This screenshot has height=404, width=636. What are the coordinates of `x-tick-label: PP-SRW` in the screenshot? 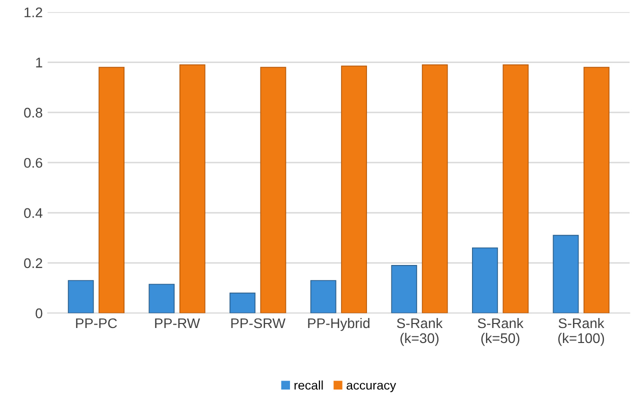 It's located at (258, 323).